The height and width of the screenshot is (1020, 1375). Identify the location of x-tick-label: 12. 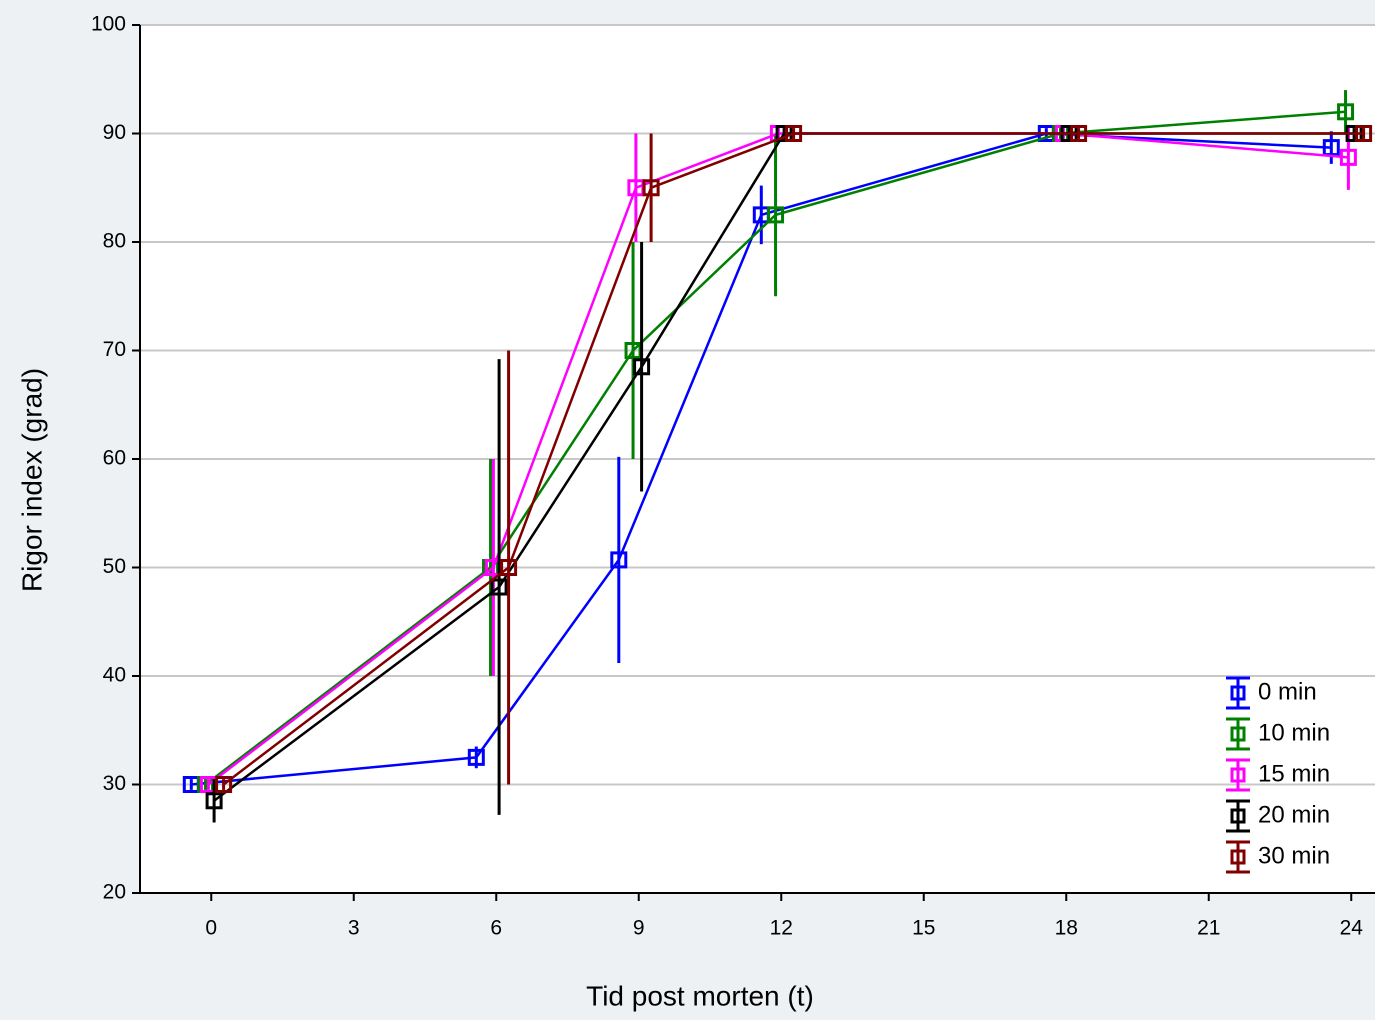
(781, 928).